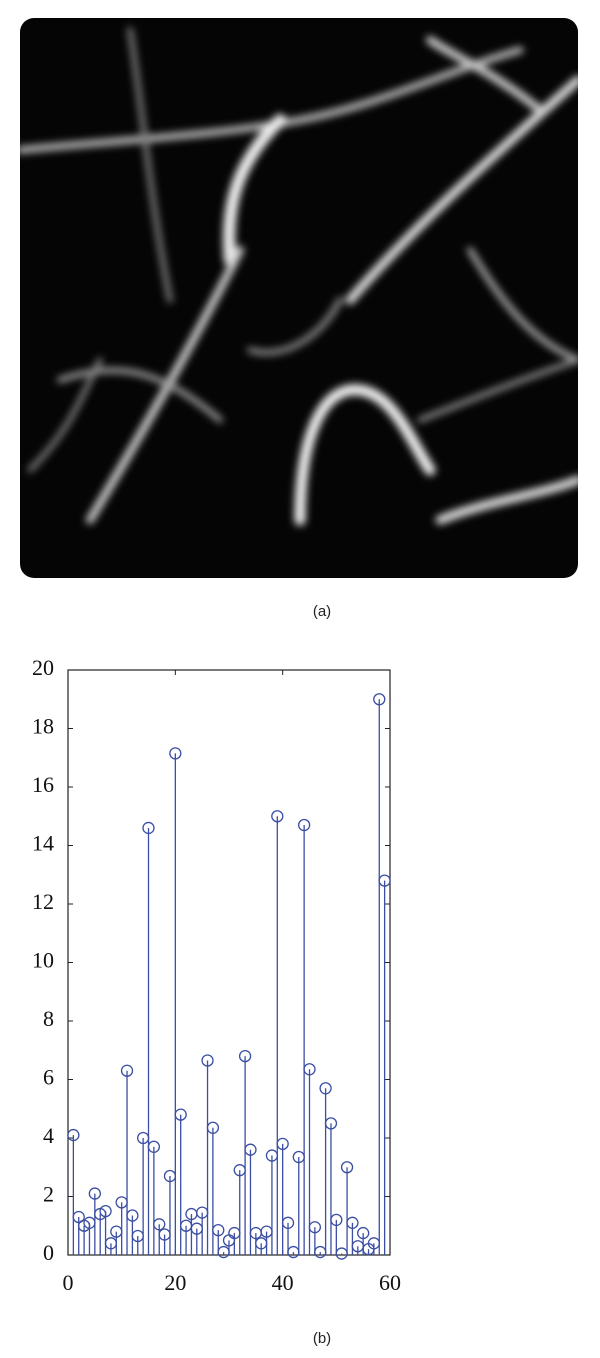 The image size is (600, 1358). I want to click on y-tick-label: 18, so click(43, 726).